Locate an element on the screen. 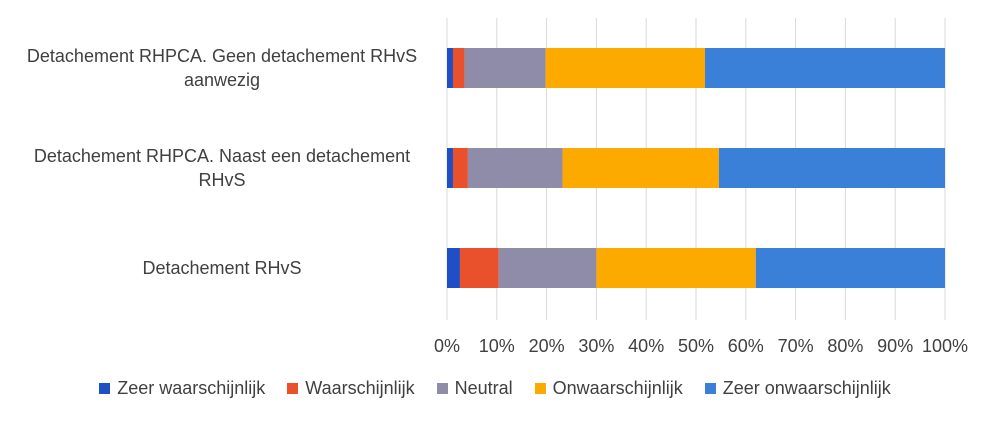 This screenshot has width=990, height=425. x-tick-label: 30% is located at coordinates (596, 346).